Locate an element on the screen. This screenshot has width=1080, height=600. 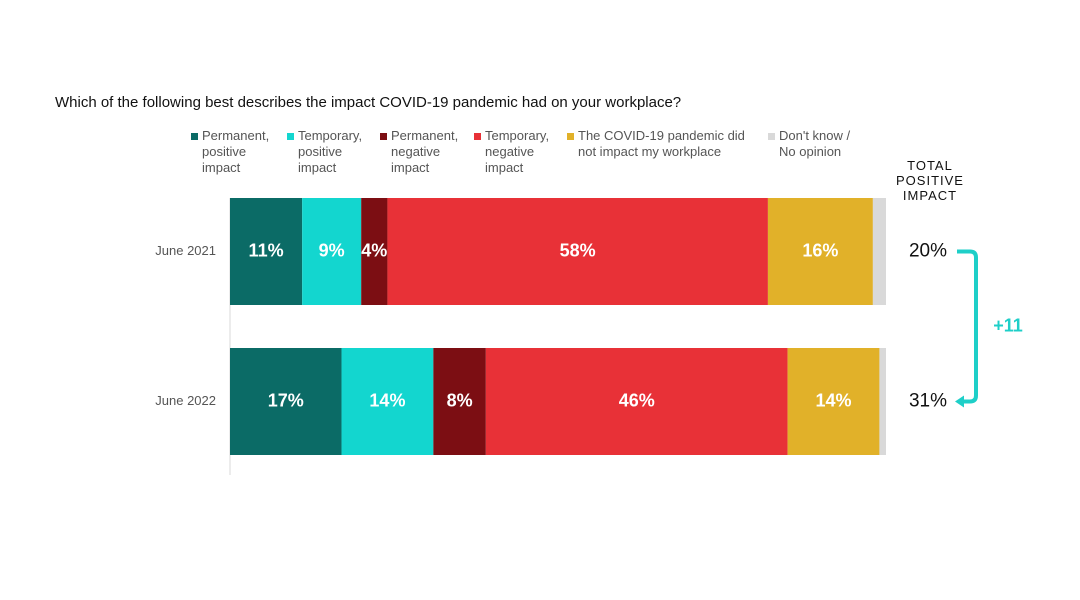
data-label: 11% is located at coordinates (266, 250).